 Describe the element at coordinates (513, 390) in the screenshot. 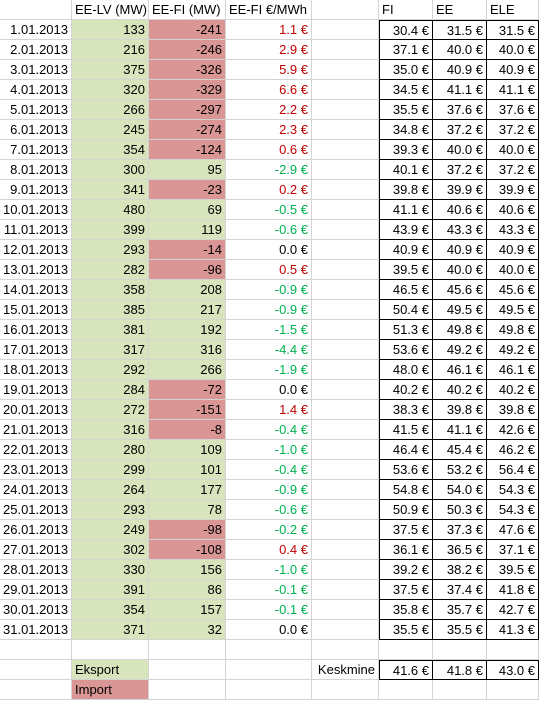

I see `row-ele: 40.2 €` at that location.